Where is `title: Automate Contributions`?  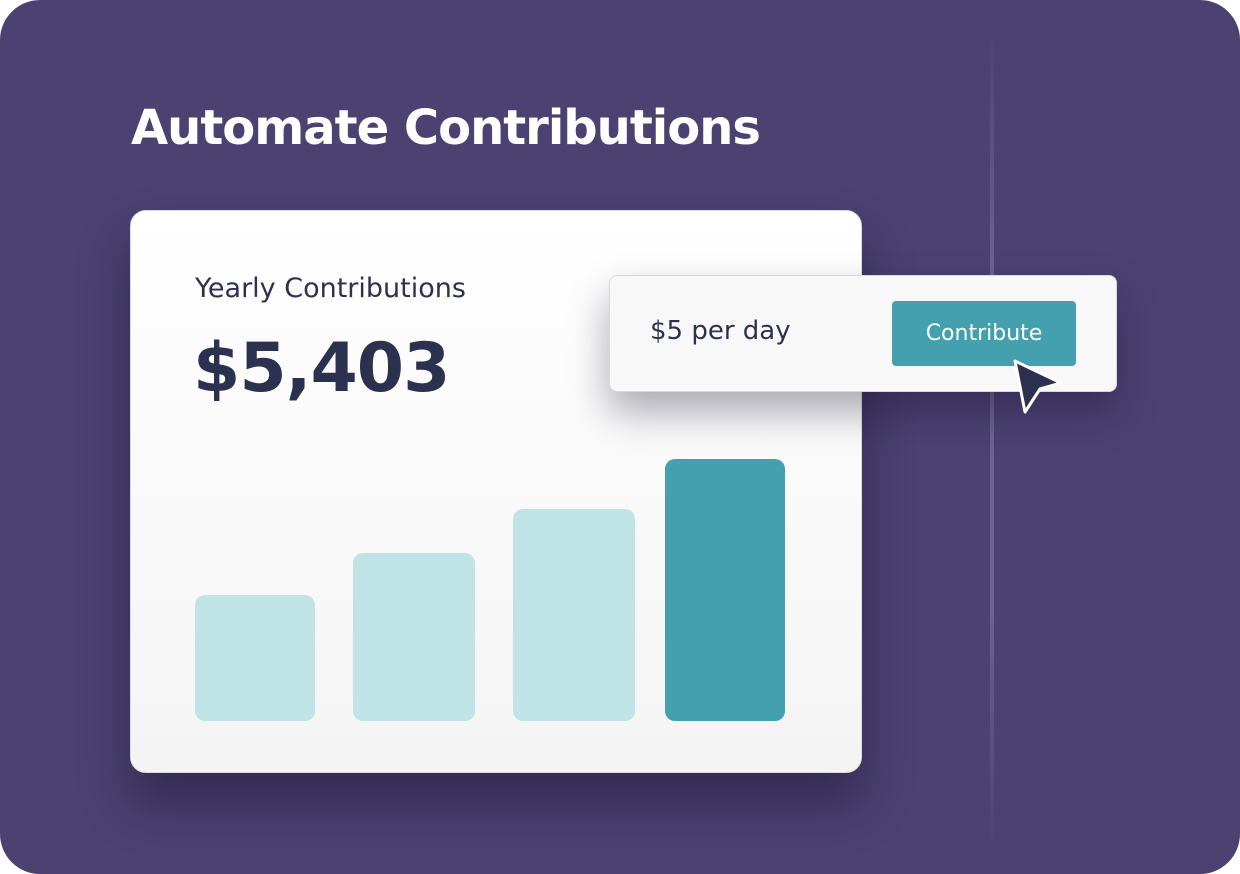
title: Automate Contributions is located at coordinates (446, 128).